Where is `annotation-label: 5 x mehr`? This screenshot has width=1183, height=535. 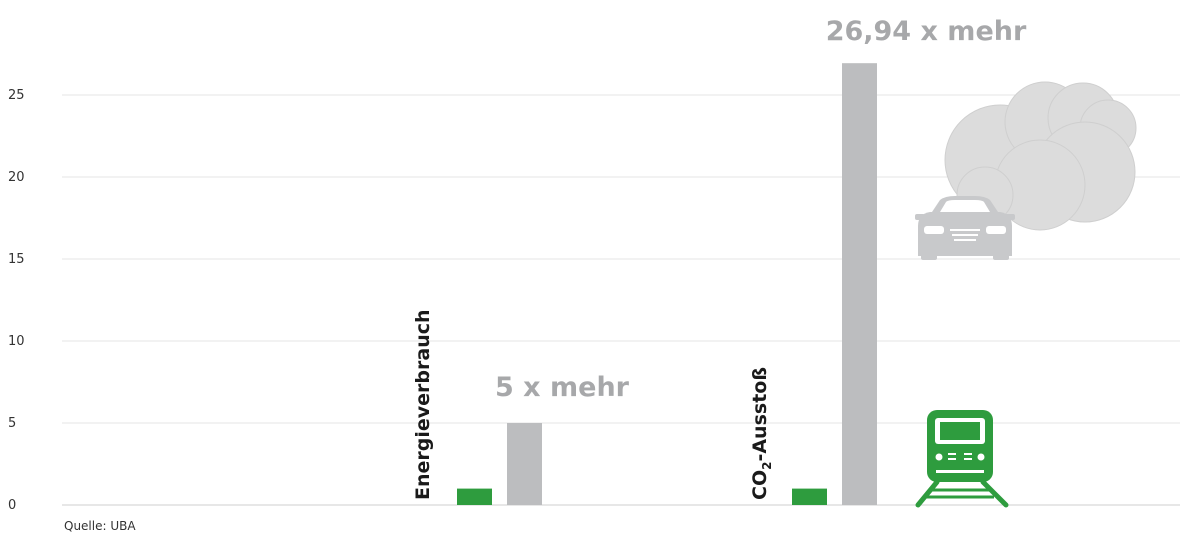
annotation-label: 5 x mehr is located at coordinates (562, 387).